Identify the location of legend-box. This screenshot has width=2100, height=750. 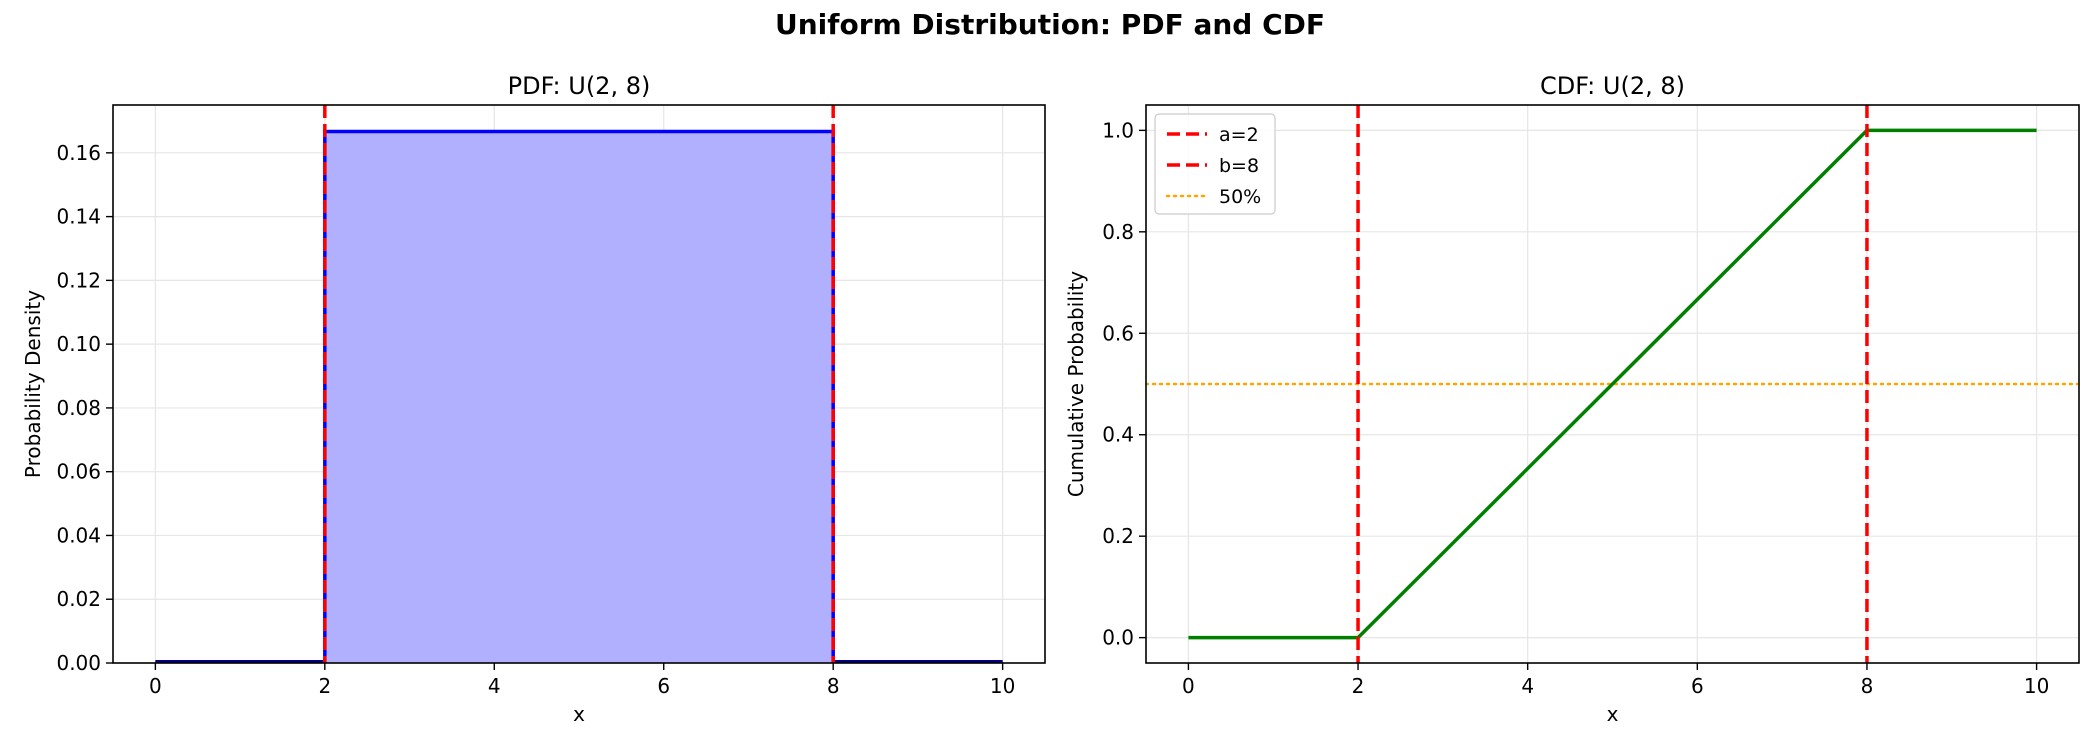
(1215, 164).